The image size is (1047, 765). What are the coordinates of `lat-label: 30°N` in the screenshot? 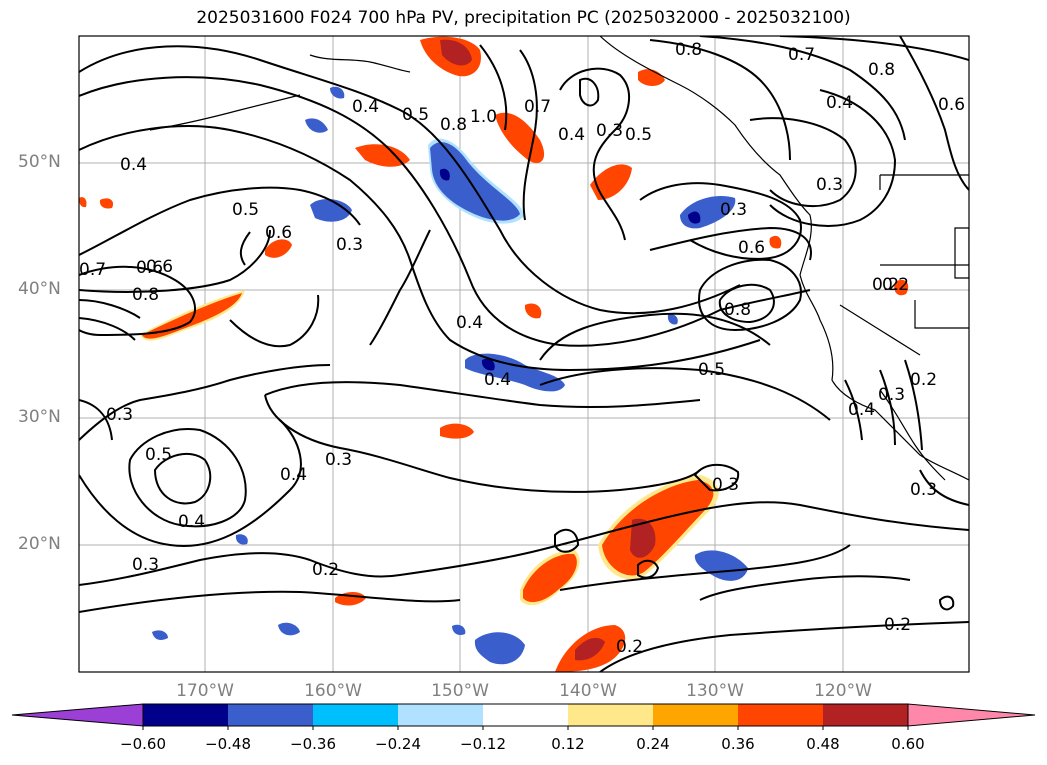 It's located at (39, 417).